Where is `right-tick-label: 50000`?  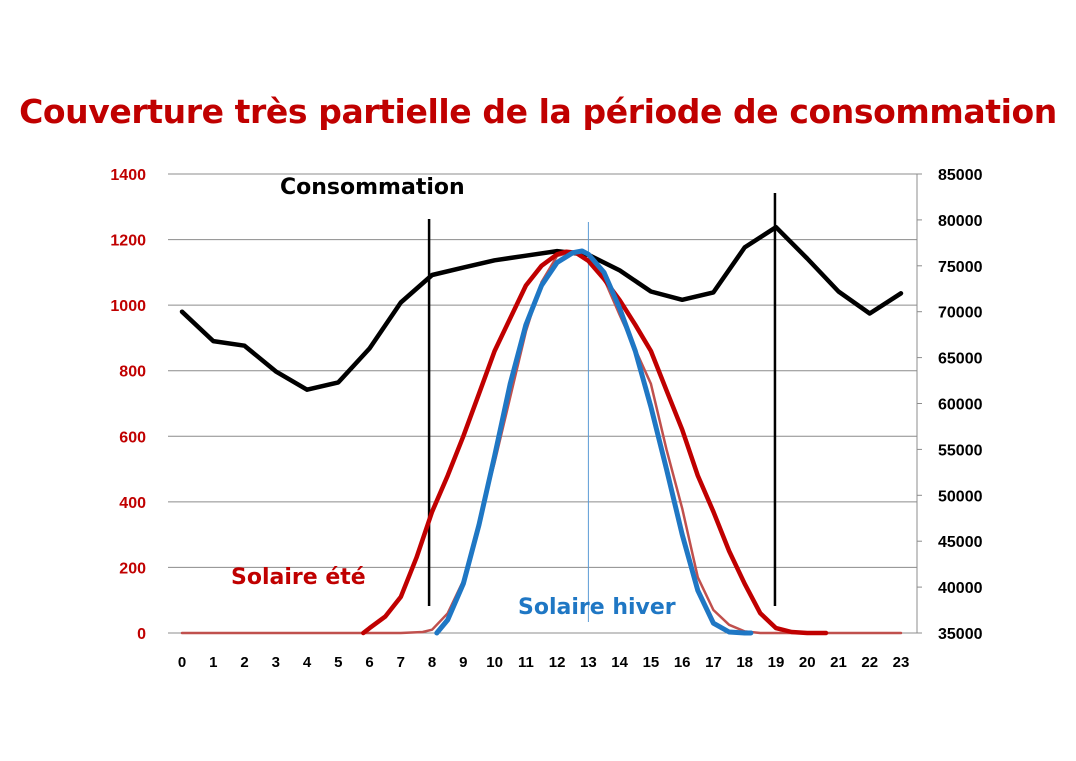 right-tick-label: 50000 is located at coordinates (960, 496).